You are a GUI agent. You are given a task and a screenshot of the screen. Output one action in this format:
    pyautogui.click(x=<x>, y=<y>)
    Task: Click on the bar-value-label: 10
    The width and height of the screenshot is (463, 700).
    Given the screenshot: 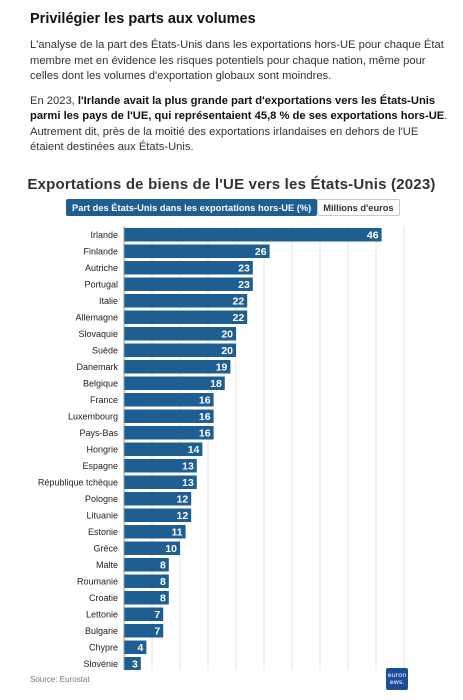 What is the action you would take?
    pyautogui.click(x=171, y=549)
    